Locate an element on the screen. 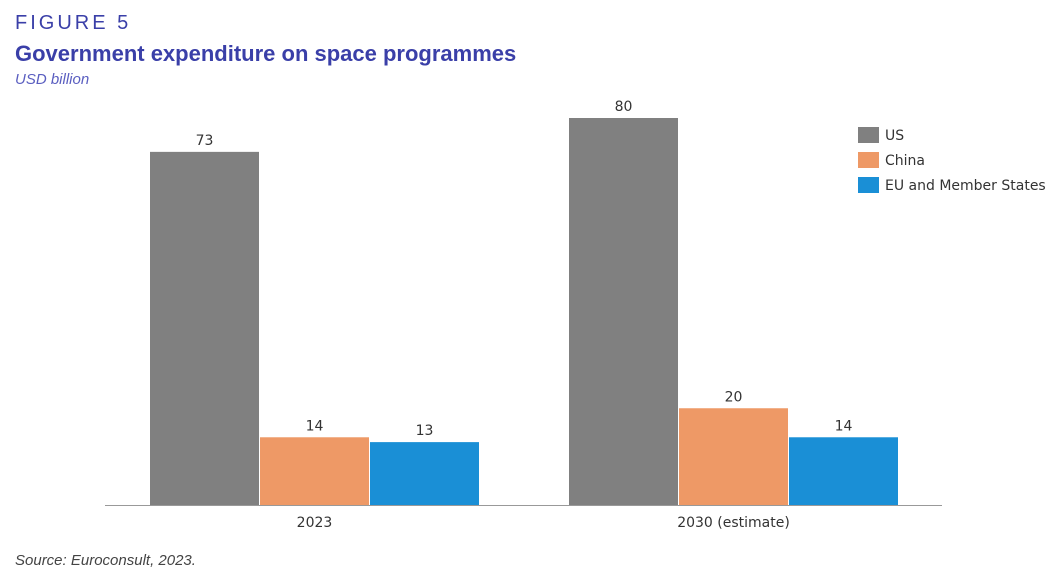 The height and width of the screenshot is (586, 1063). legend-swatch-eu-and-member-states is located at coordinates (868, 185).